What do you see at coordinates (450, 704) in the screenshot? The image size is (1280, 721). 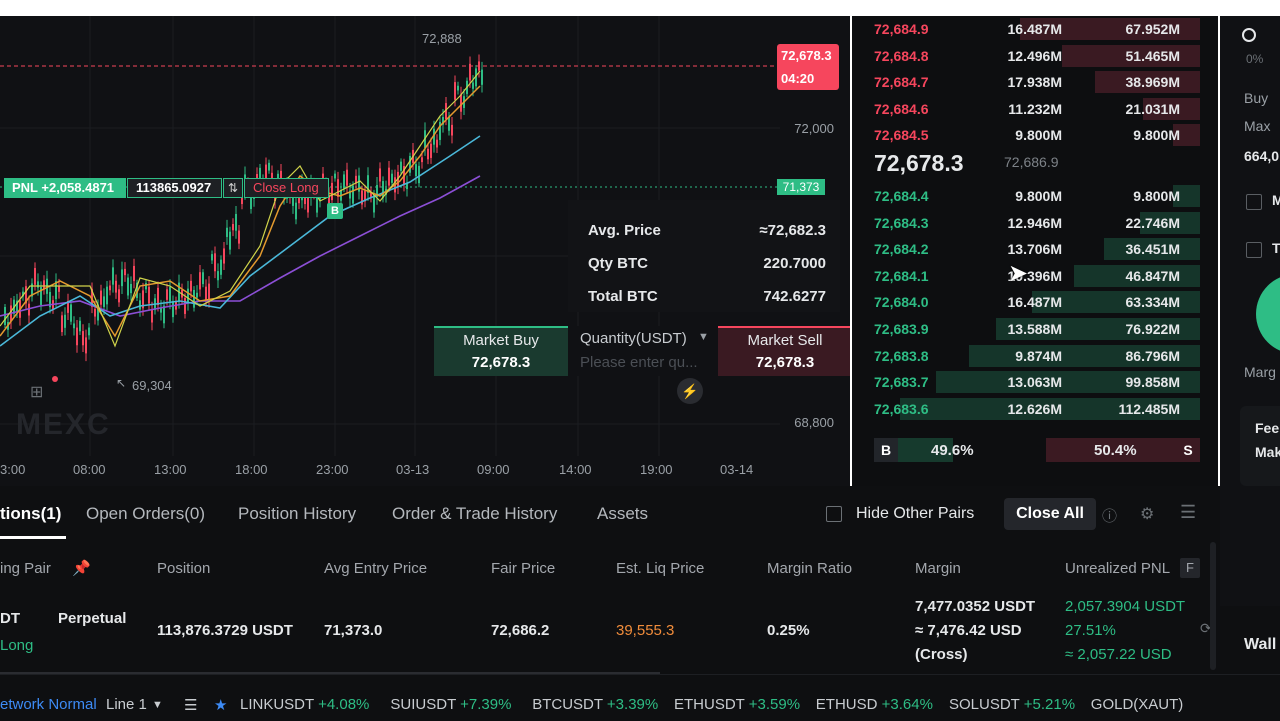 I see `ticker-item: SUIUSDT +7.39%` at bounding box center [450, 704].